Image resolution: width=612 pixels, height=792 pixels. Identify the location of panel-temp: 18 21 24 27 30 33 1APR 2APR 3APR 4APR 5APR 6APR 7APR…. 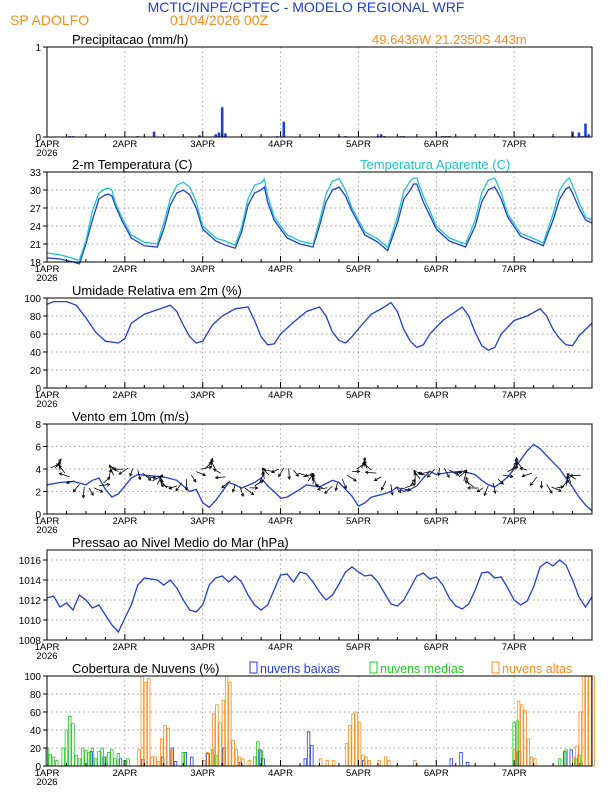
(311, 220).